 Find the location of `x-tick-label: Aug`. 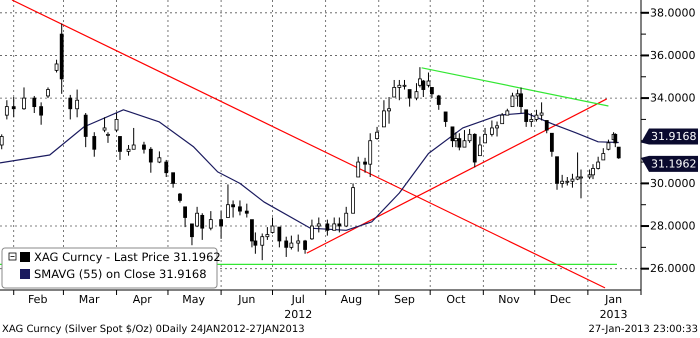

x-tick-label: Aug is located at coordinates (351, 299).